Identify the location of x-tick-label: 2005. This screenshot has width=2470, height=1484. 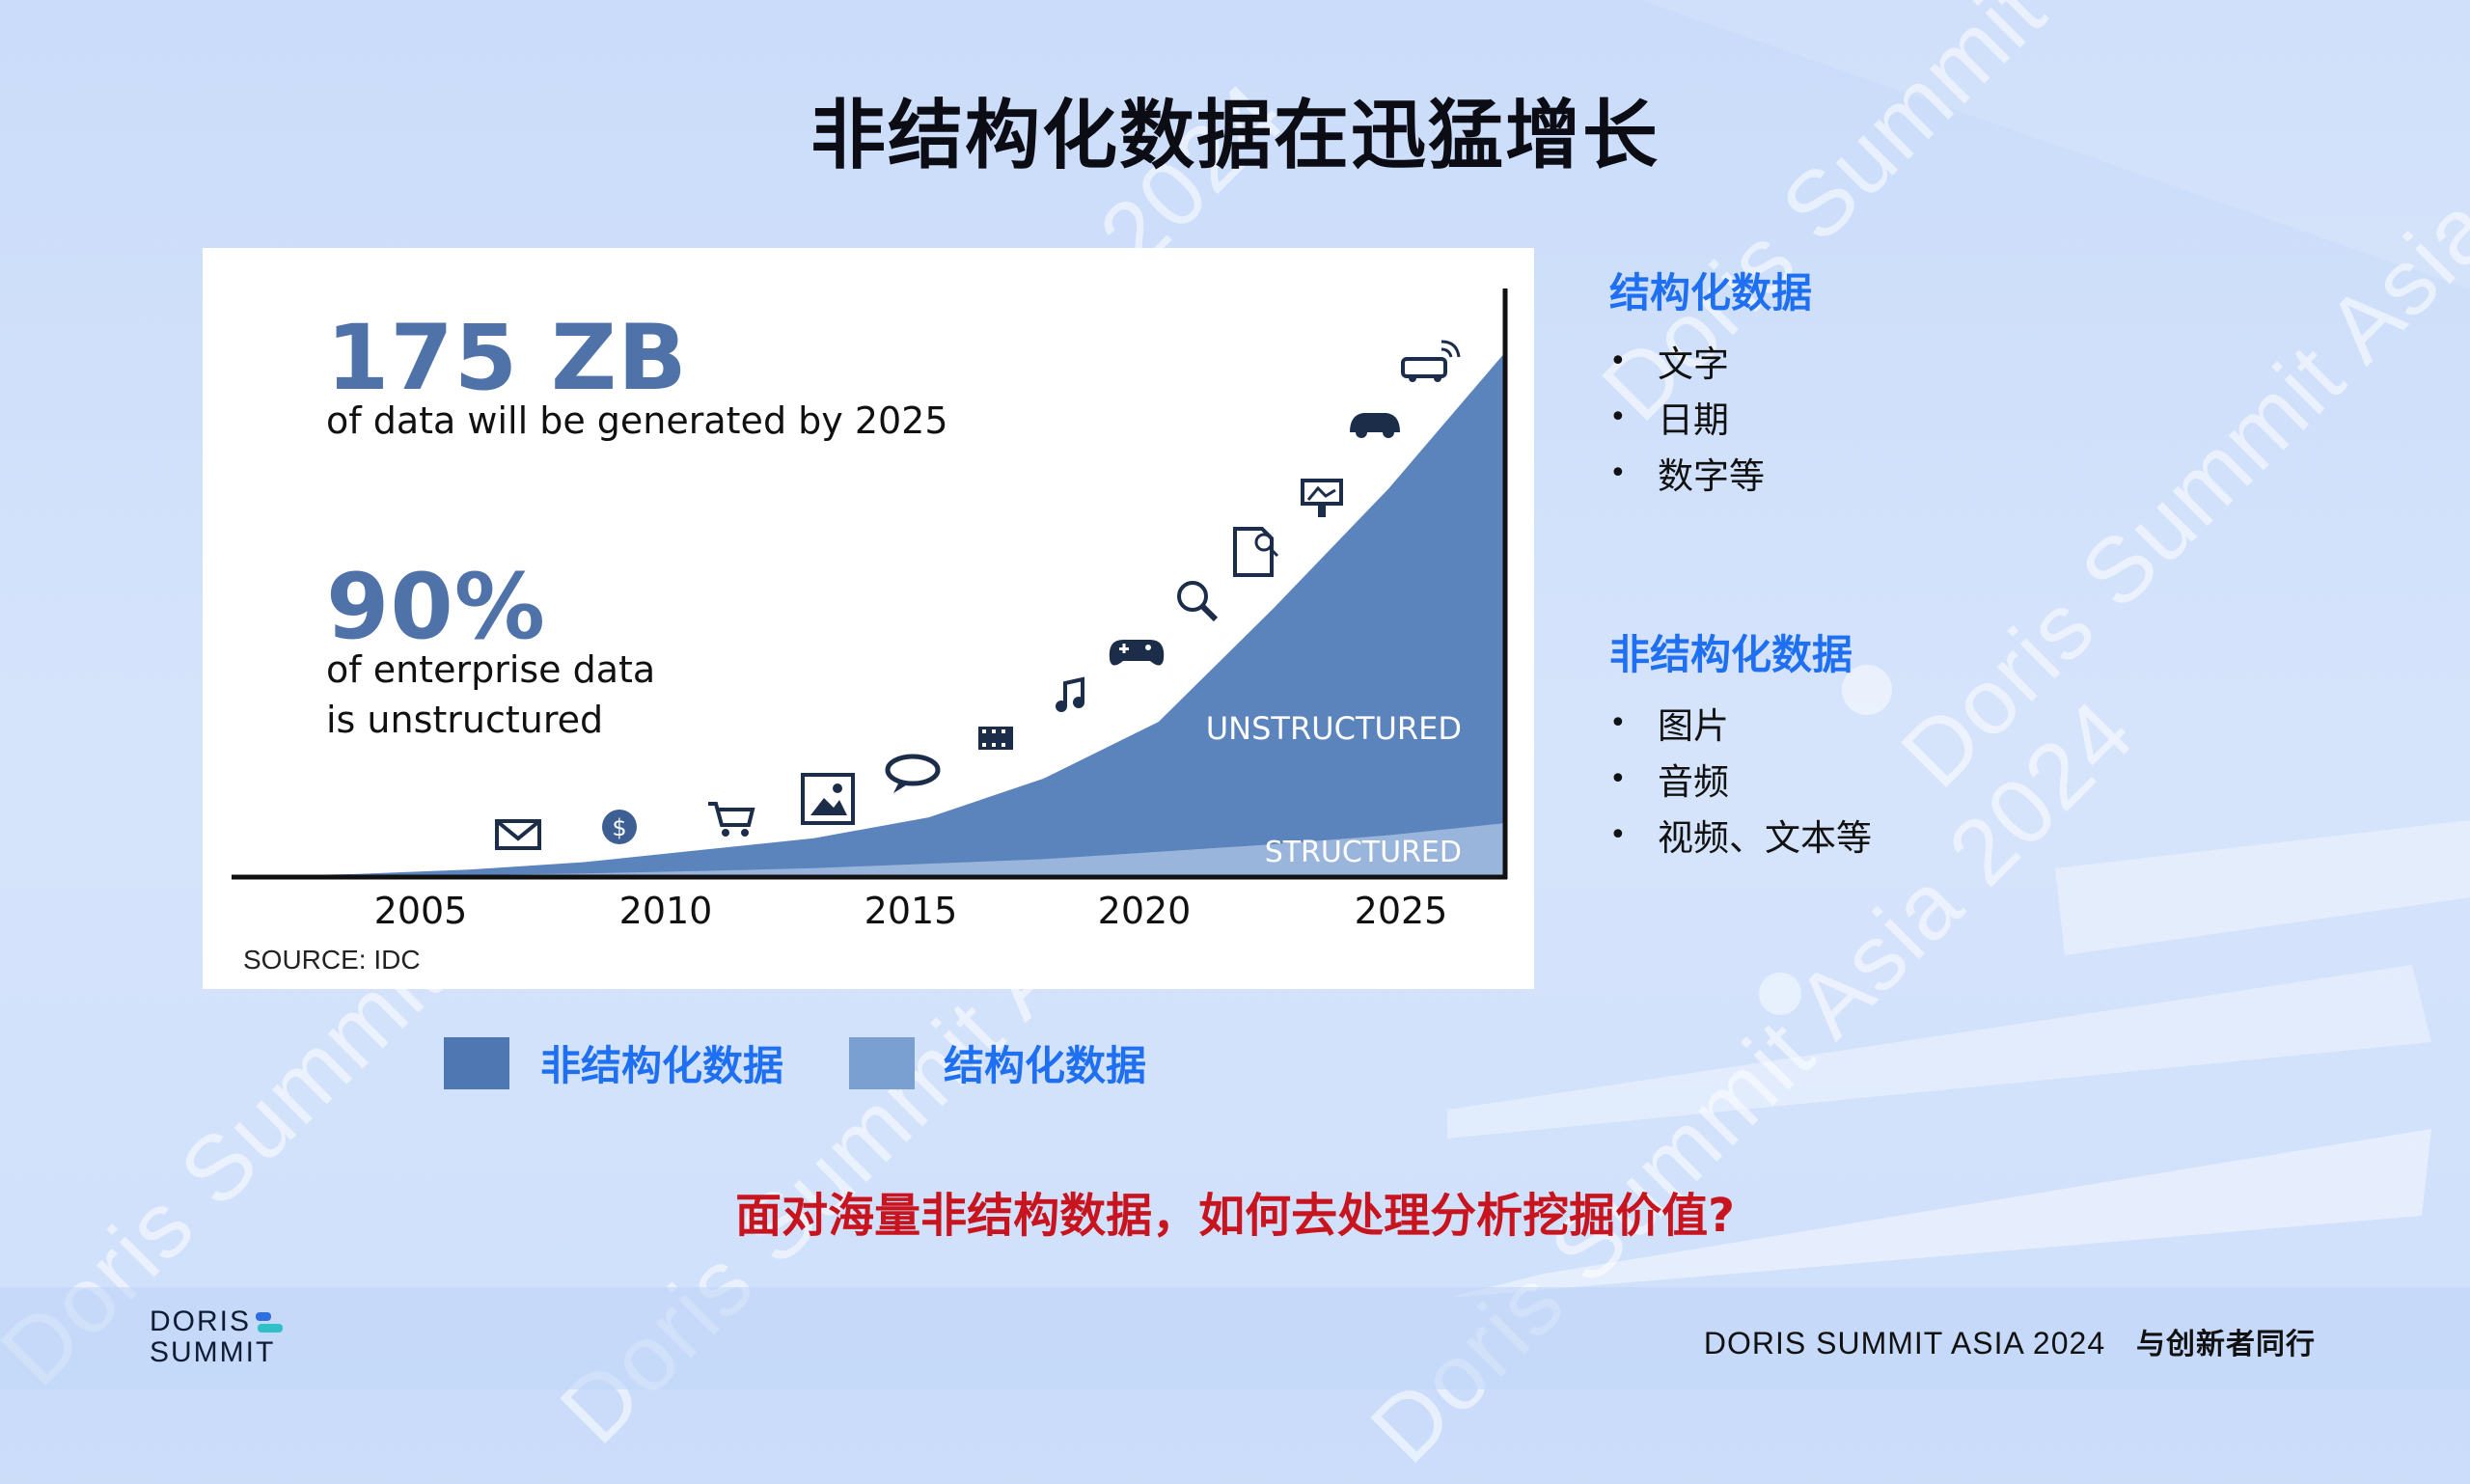
(421, 911).